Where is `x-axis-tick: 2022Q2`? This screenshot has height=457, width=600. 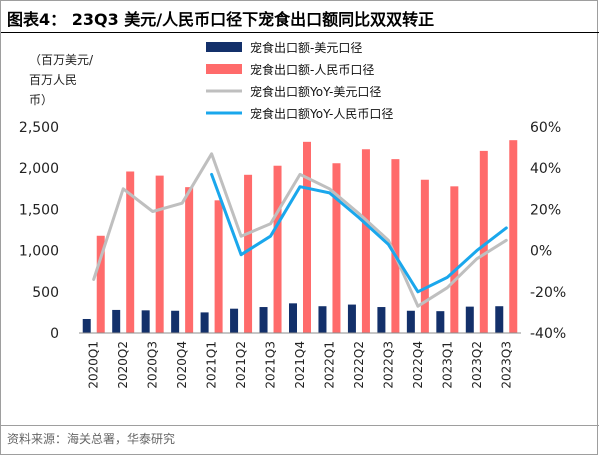
x-axis-tick: 2022Q2 is located at coordinates (359, 365).